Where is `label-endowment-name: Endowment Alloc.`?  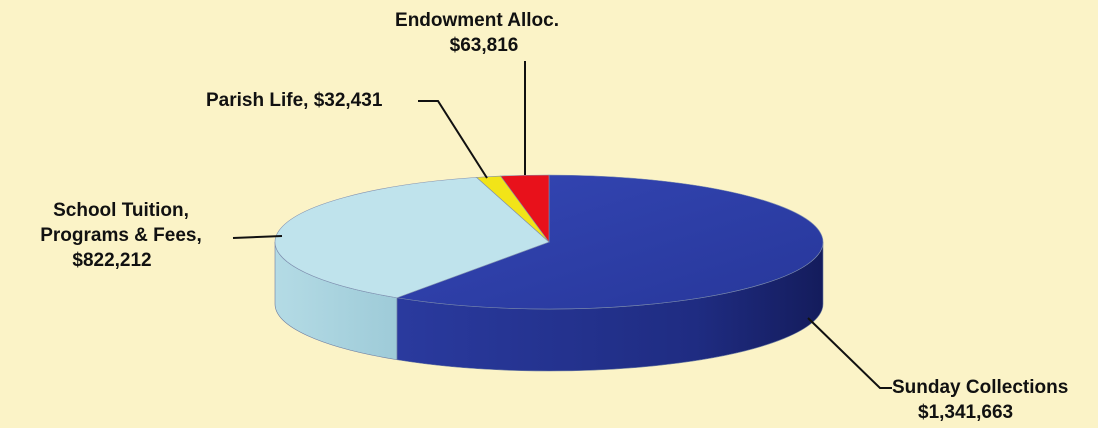
label-endowment-name: Endowment Alloc. is located at coordinates (477, 20).